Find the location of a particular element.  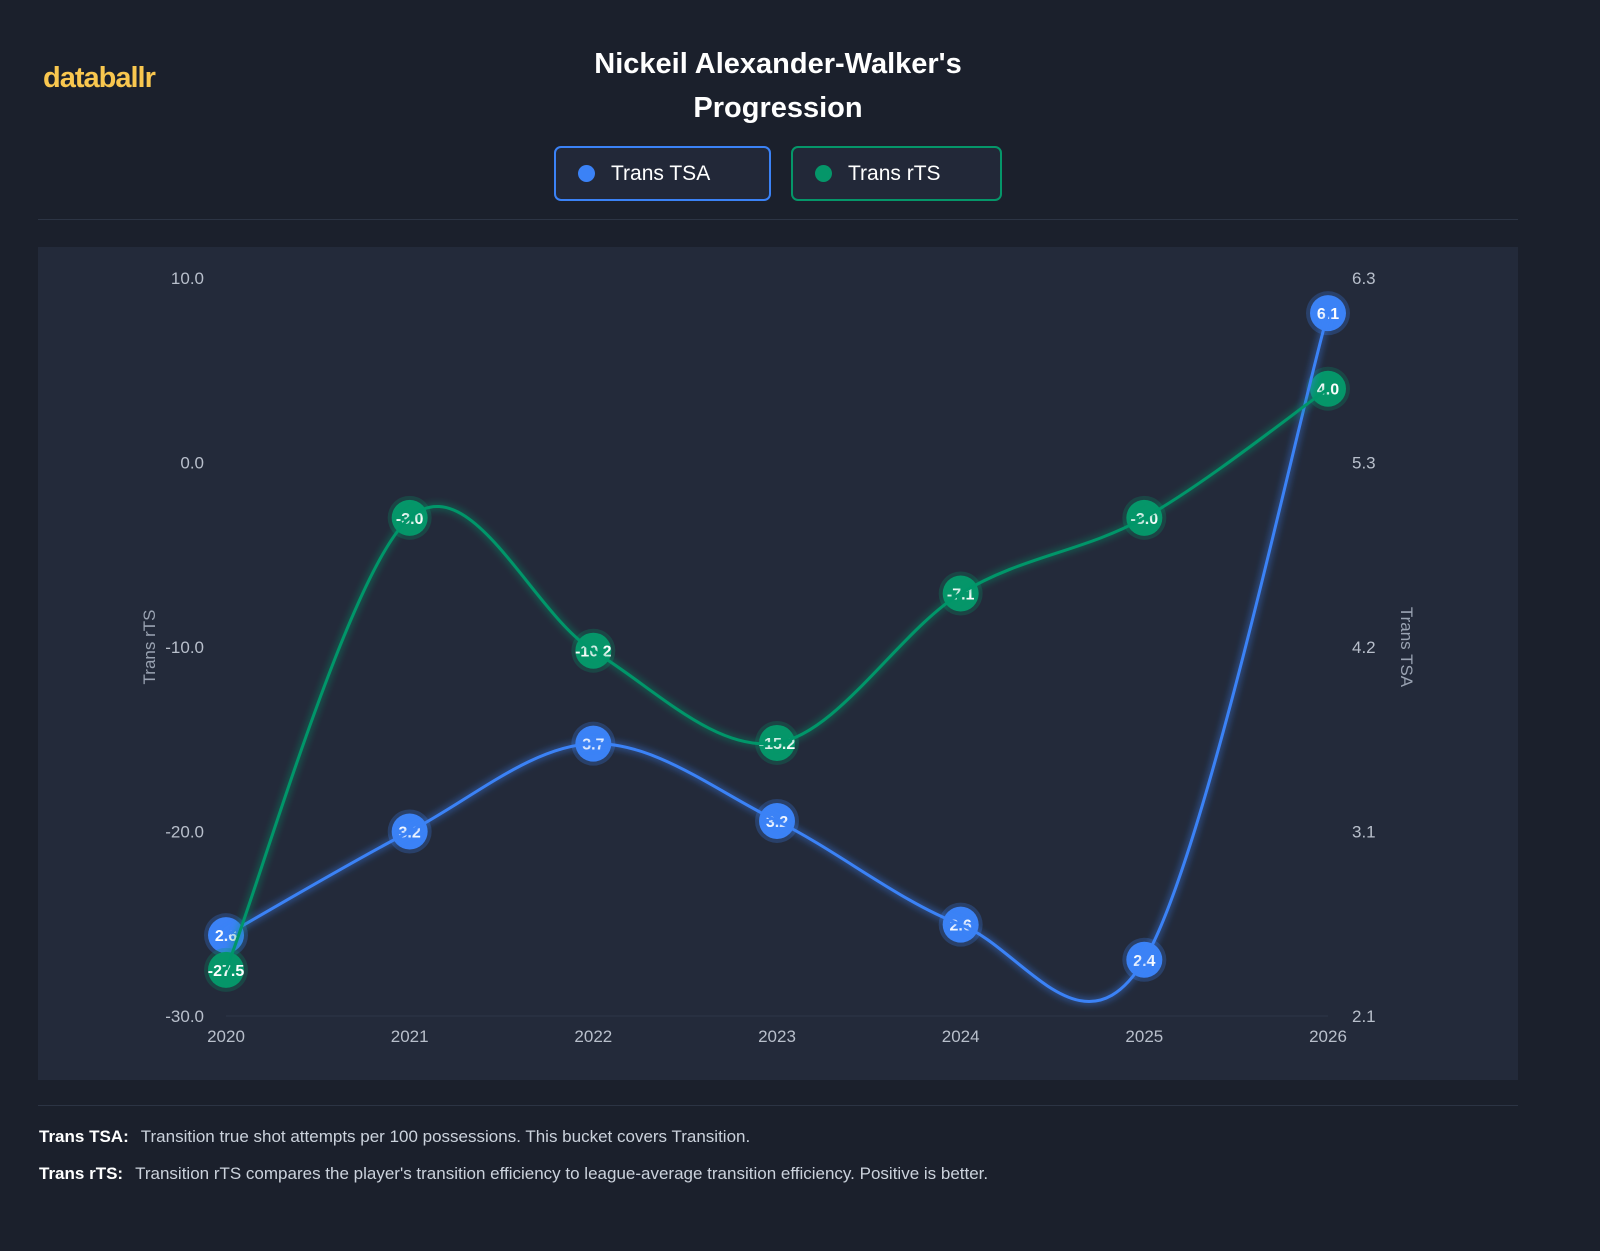

x-tick: 2025 is located at coordinates (1144, 1036).